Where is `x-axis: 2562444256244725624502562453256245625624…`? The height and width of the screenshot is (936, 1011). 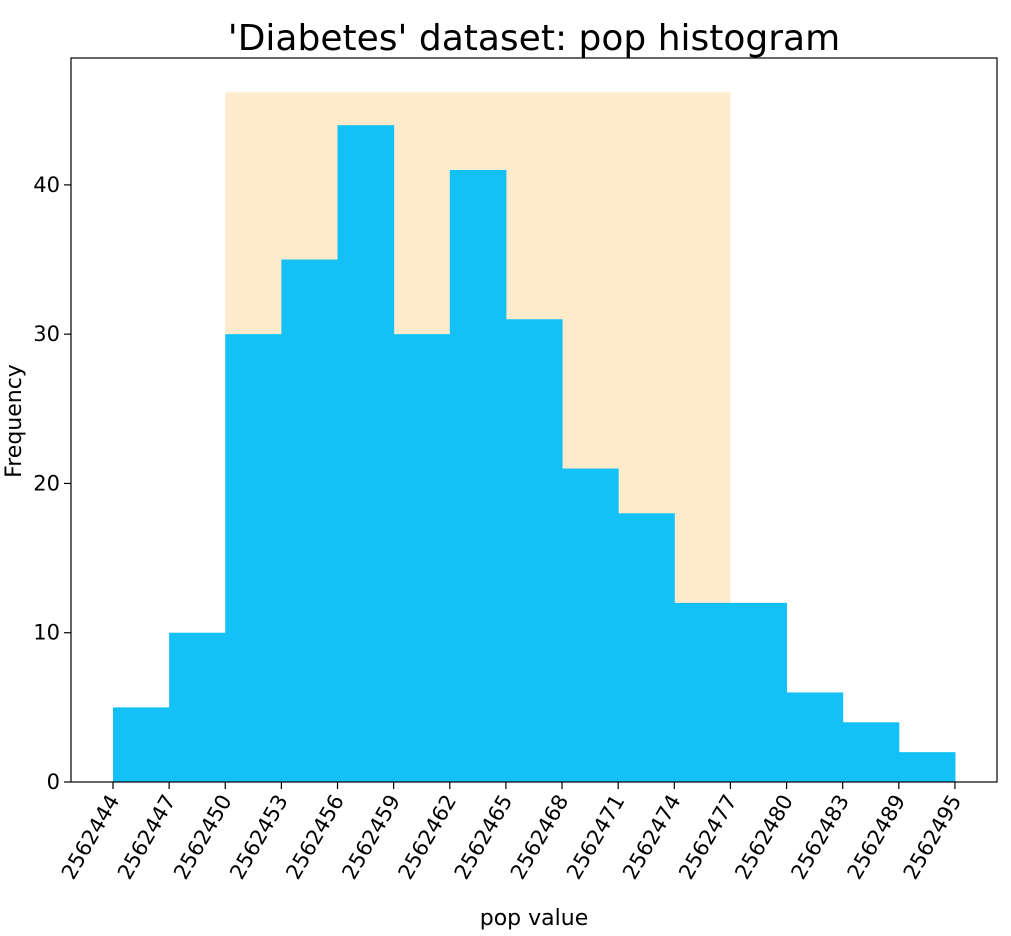 x-axis: 2562444256244725624502562453256245625624… is located at coordinates (511, 833).